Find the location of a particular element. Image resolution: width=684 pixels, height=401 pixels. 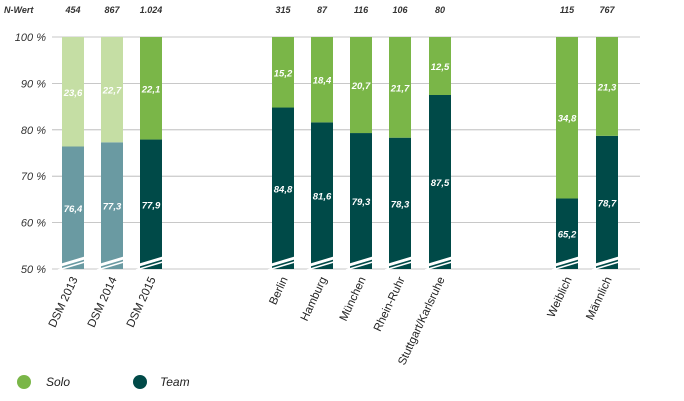

category-label: Rhein-Ruhr is located at coordinates (390, 304).